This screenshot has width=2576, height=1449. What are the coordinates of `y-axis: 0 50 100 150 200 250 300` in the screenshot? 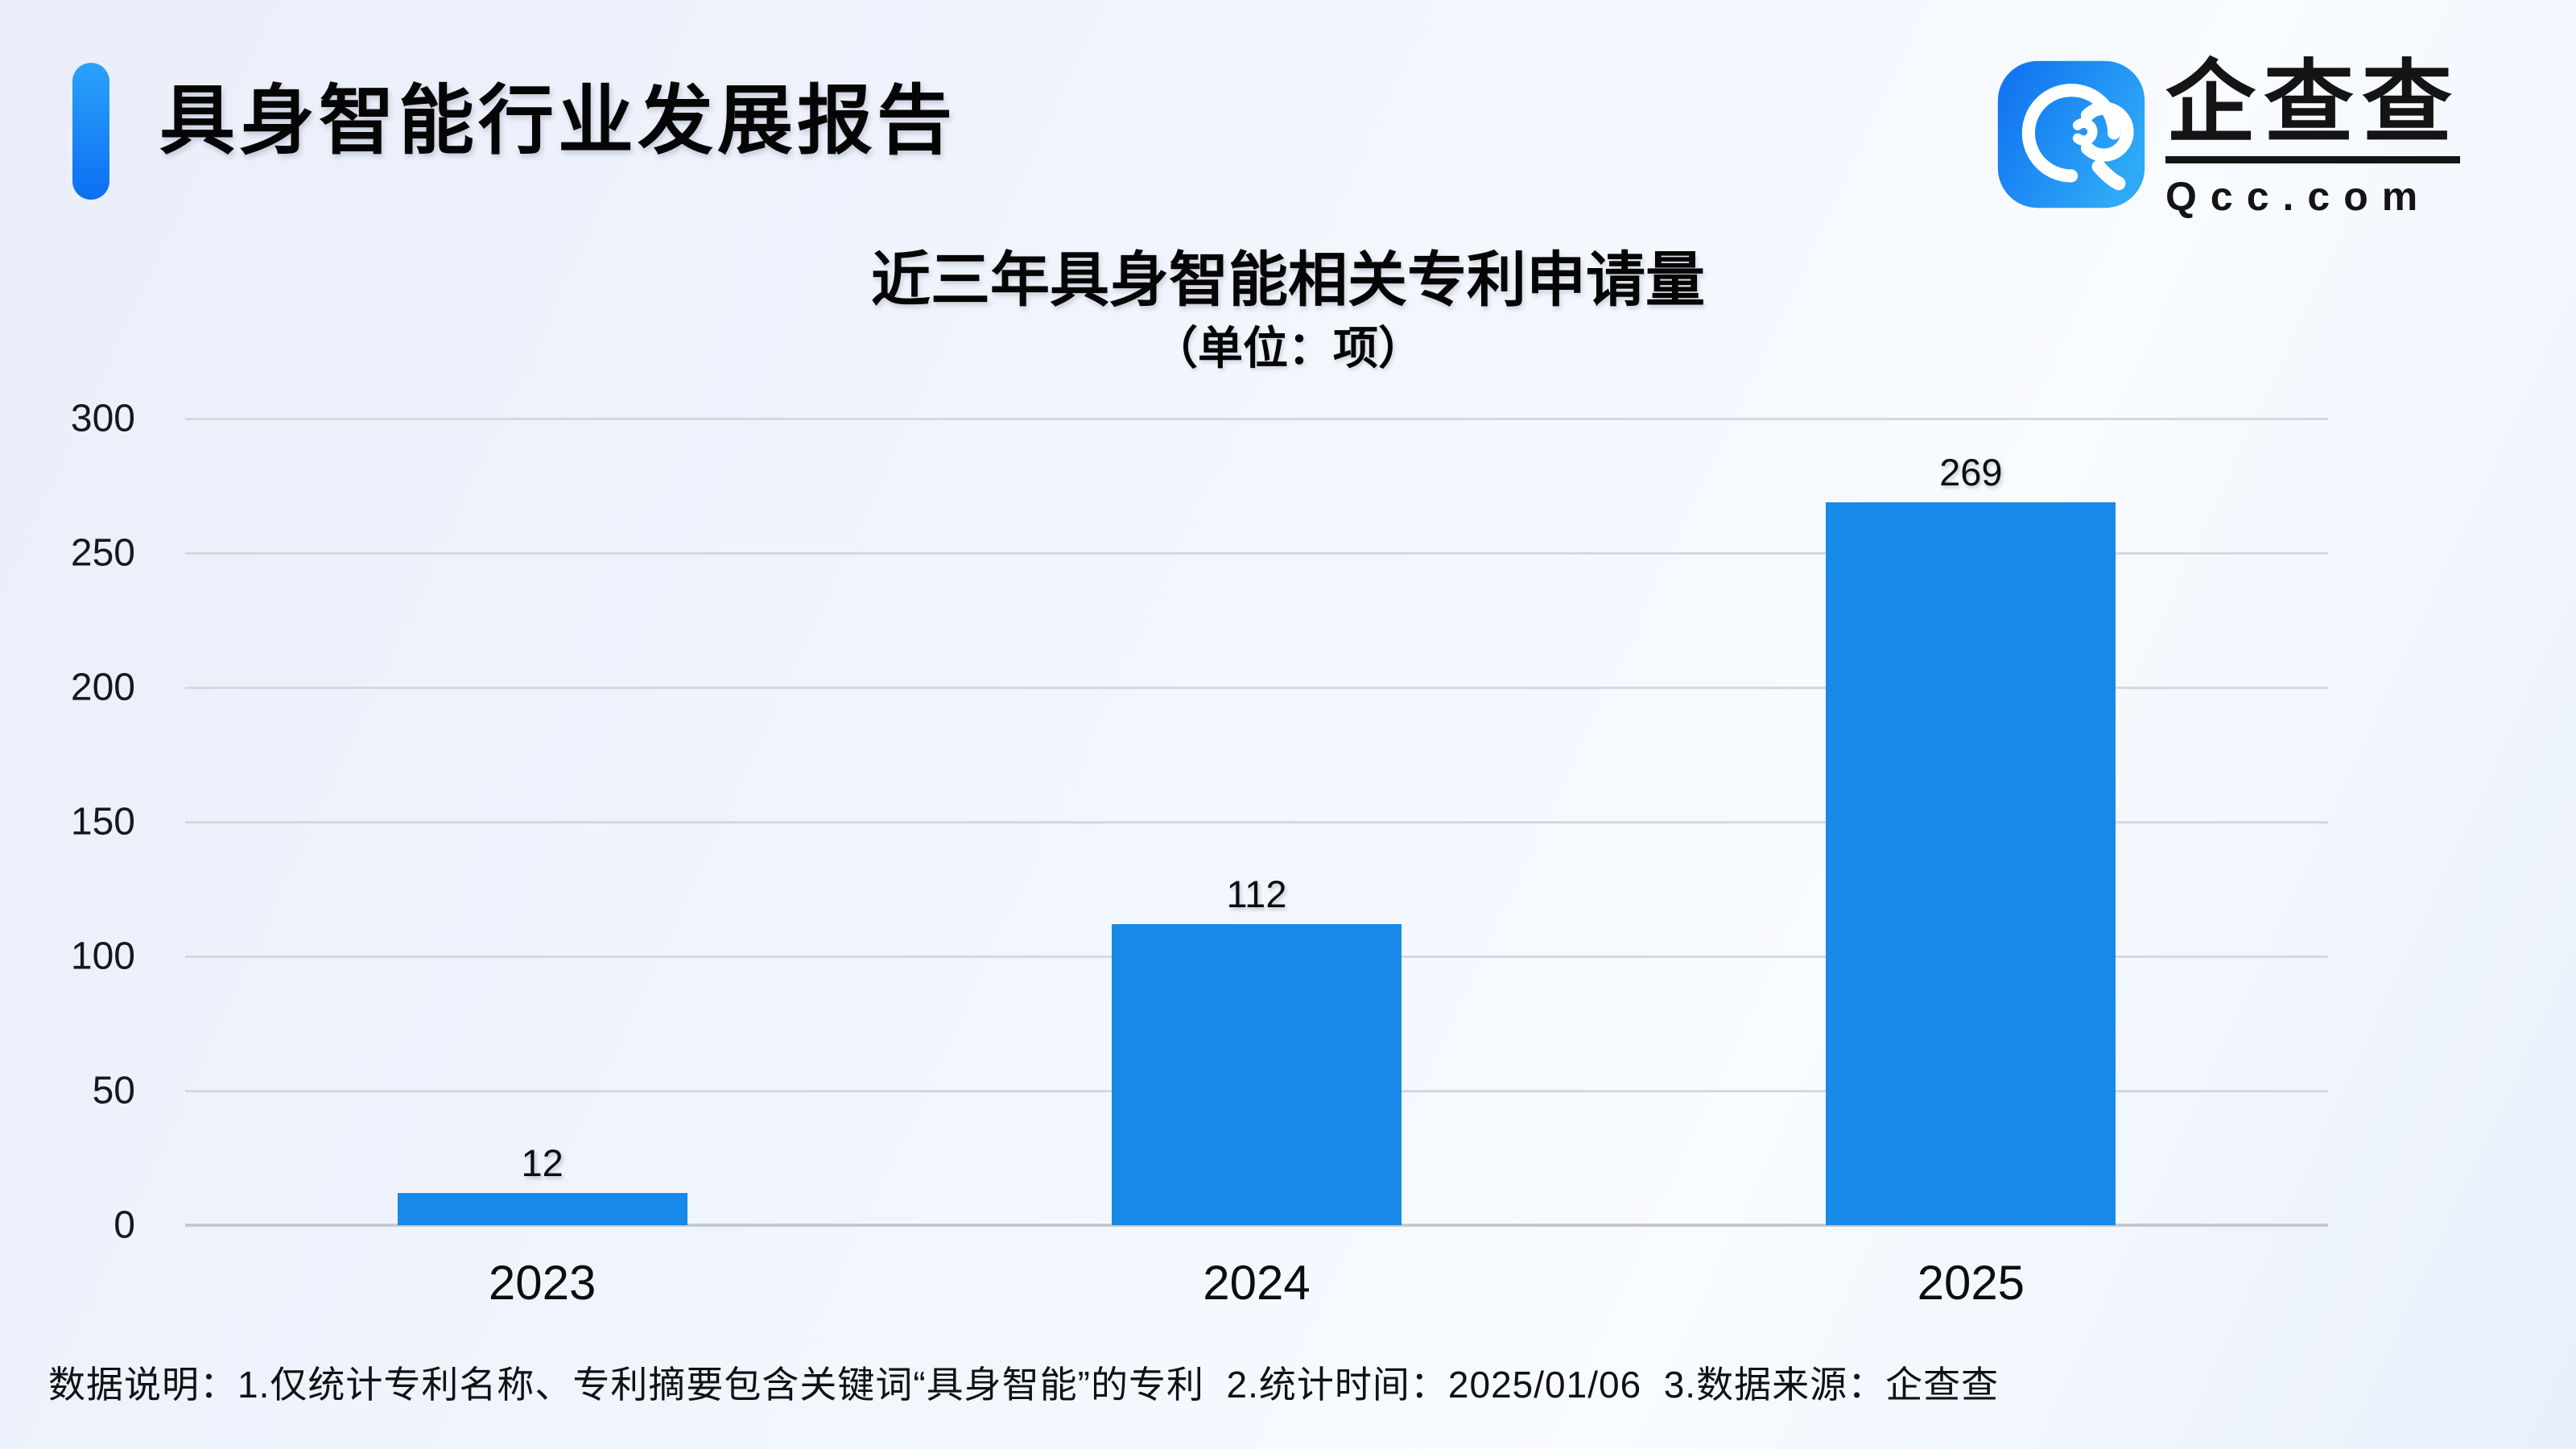 It's located at (79, 822).